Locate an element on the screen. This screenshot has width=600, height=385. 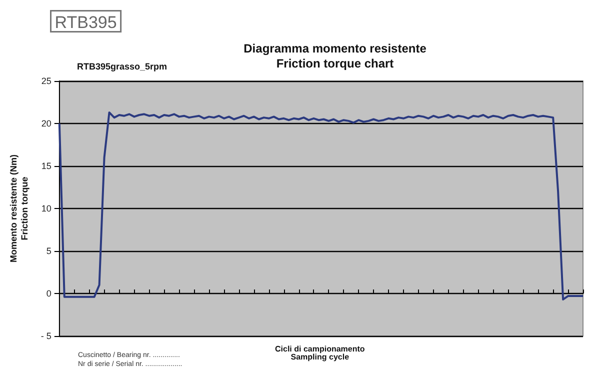
y-axis-title: Momento resistente (Nm) Friction torque is located at coordinates (19, 208).